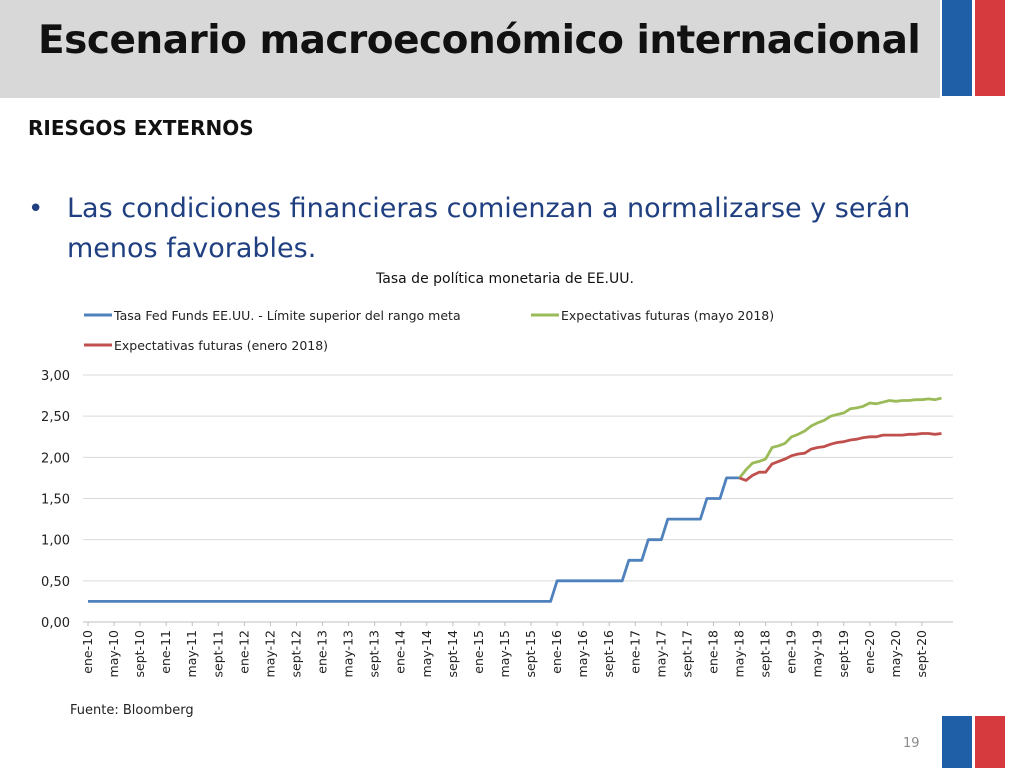  I want to click on x-tick-label: sept-12, so click(295, 653).